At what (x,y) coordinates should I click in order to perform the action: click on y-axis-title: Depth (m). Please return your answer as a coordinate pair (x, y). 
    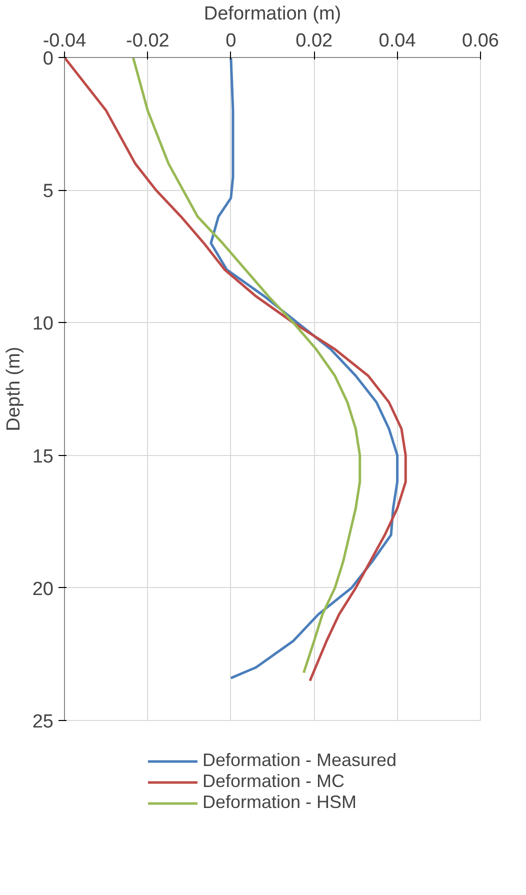
    Looking at the image, I should click on (13, 389).